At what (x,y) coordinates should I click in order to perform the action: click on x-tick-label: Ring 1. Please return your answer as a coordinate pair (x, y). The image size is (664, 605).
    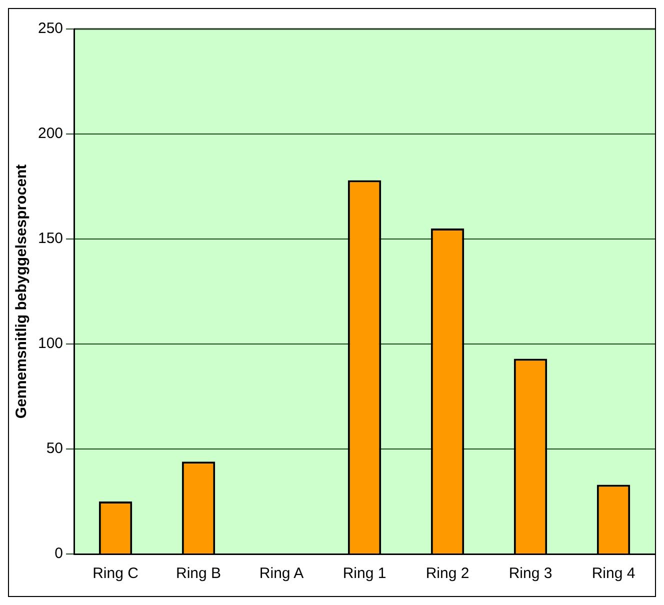
    Looking at the image, I should click on (364, 573).